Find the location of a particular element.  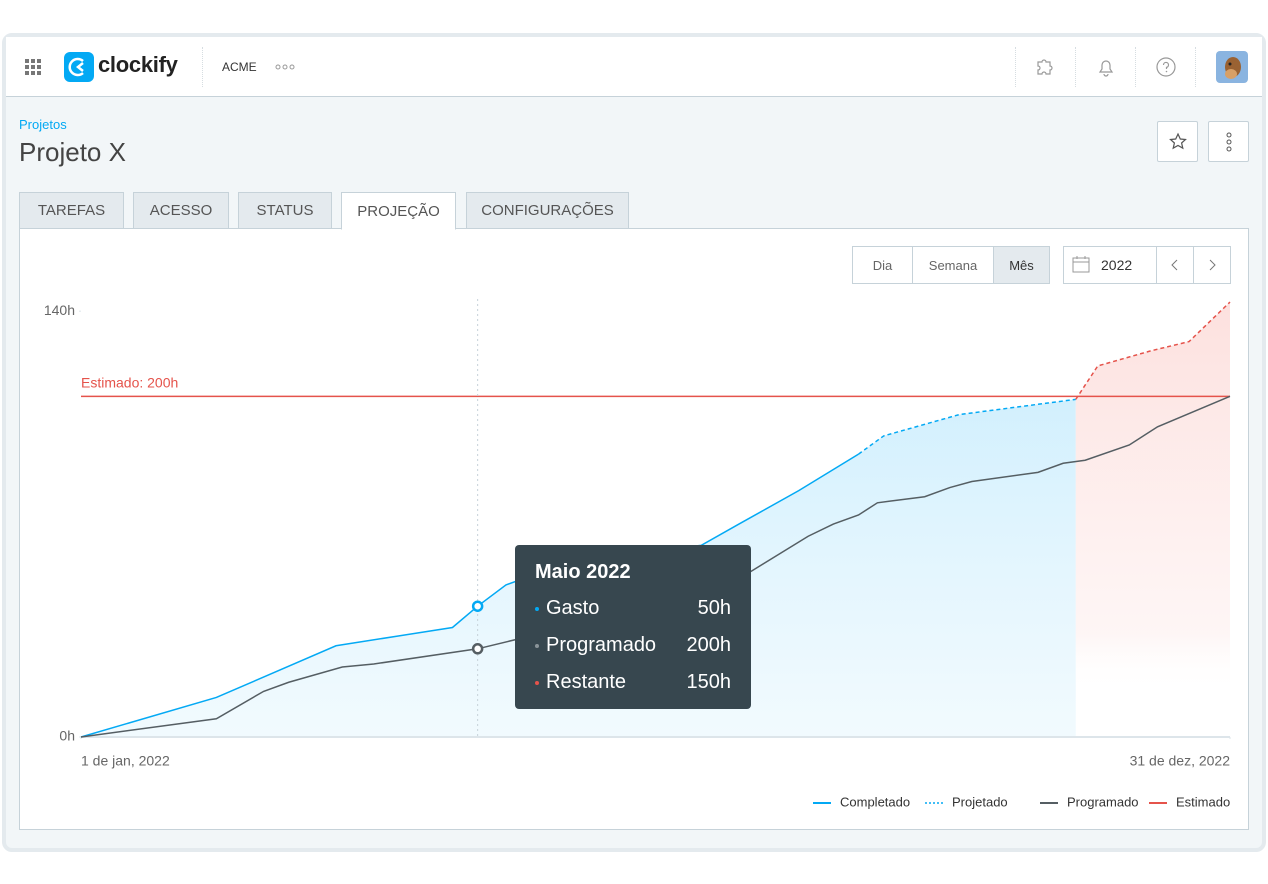

apps-icon is located at coordinates (33, 67).